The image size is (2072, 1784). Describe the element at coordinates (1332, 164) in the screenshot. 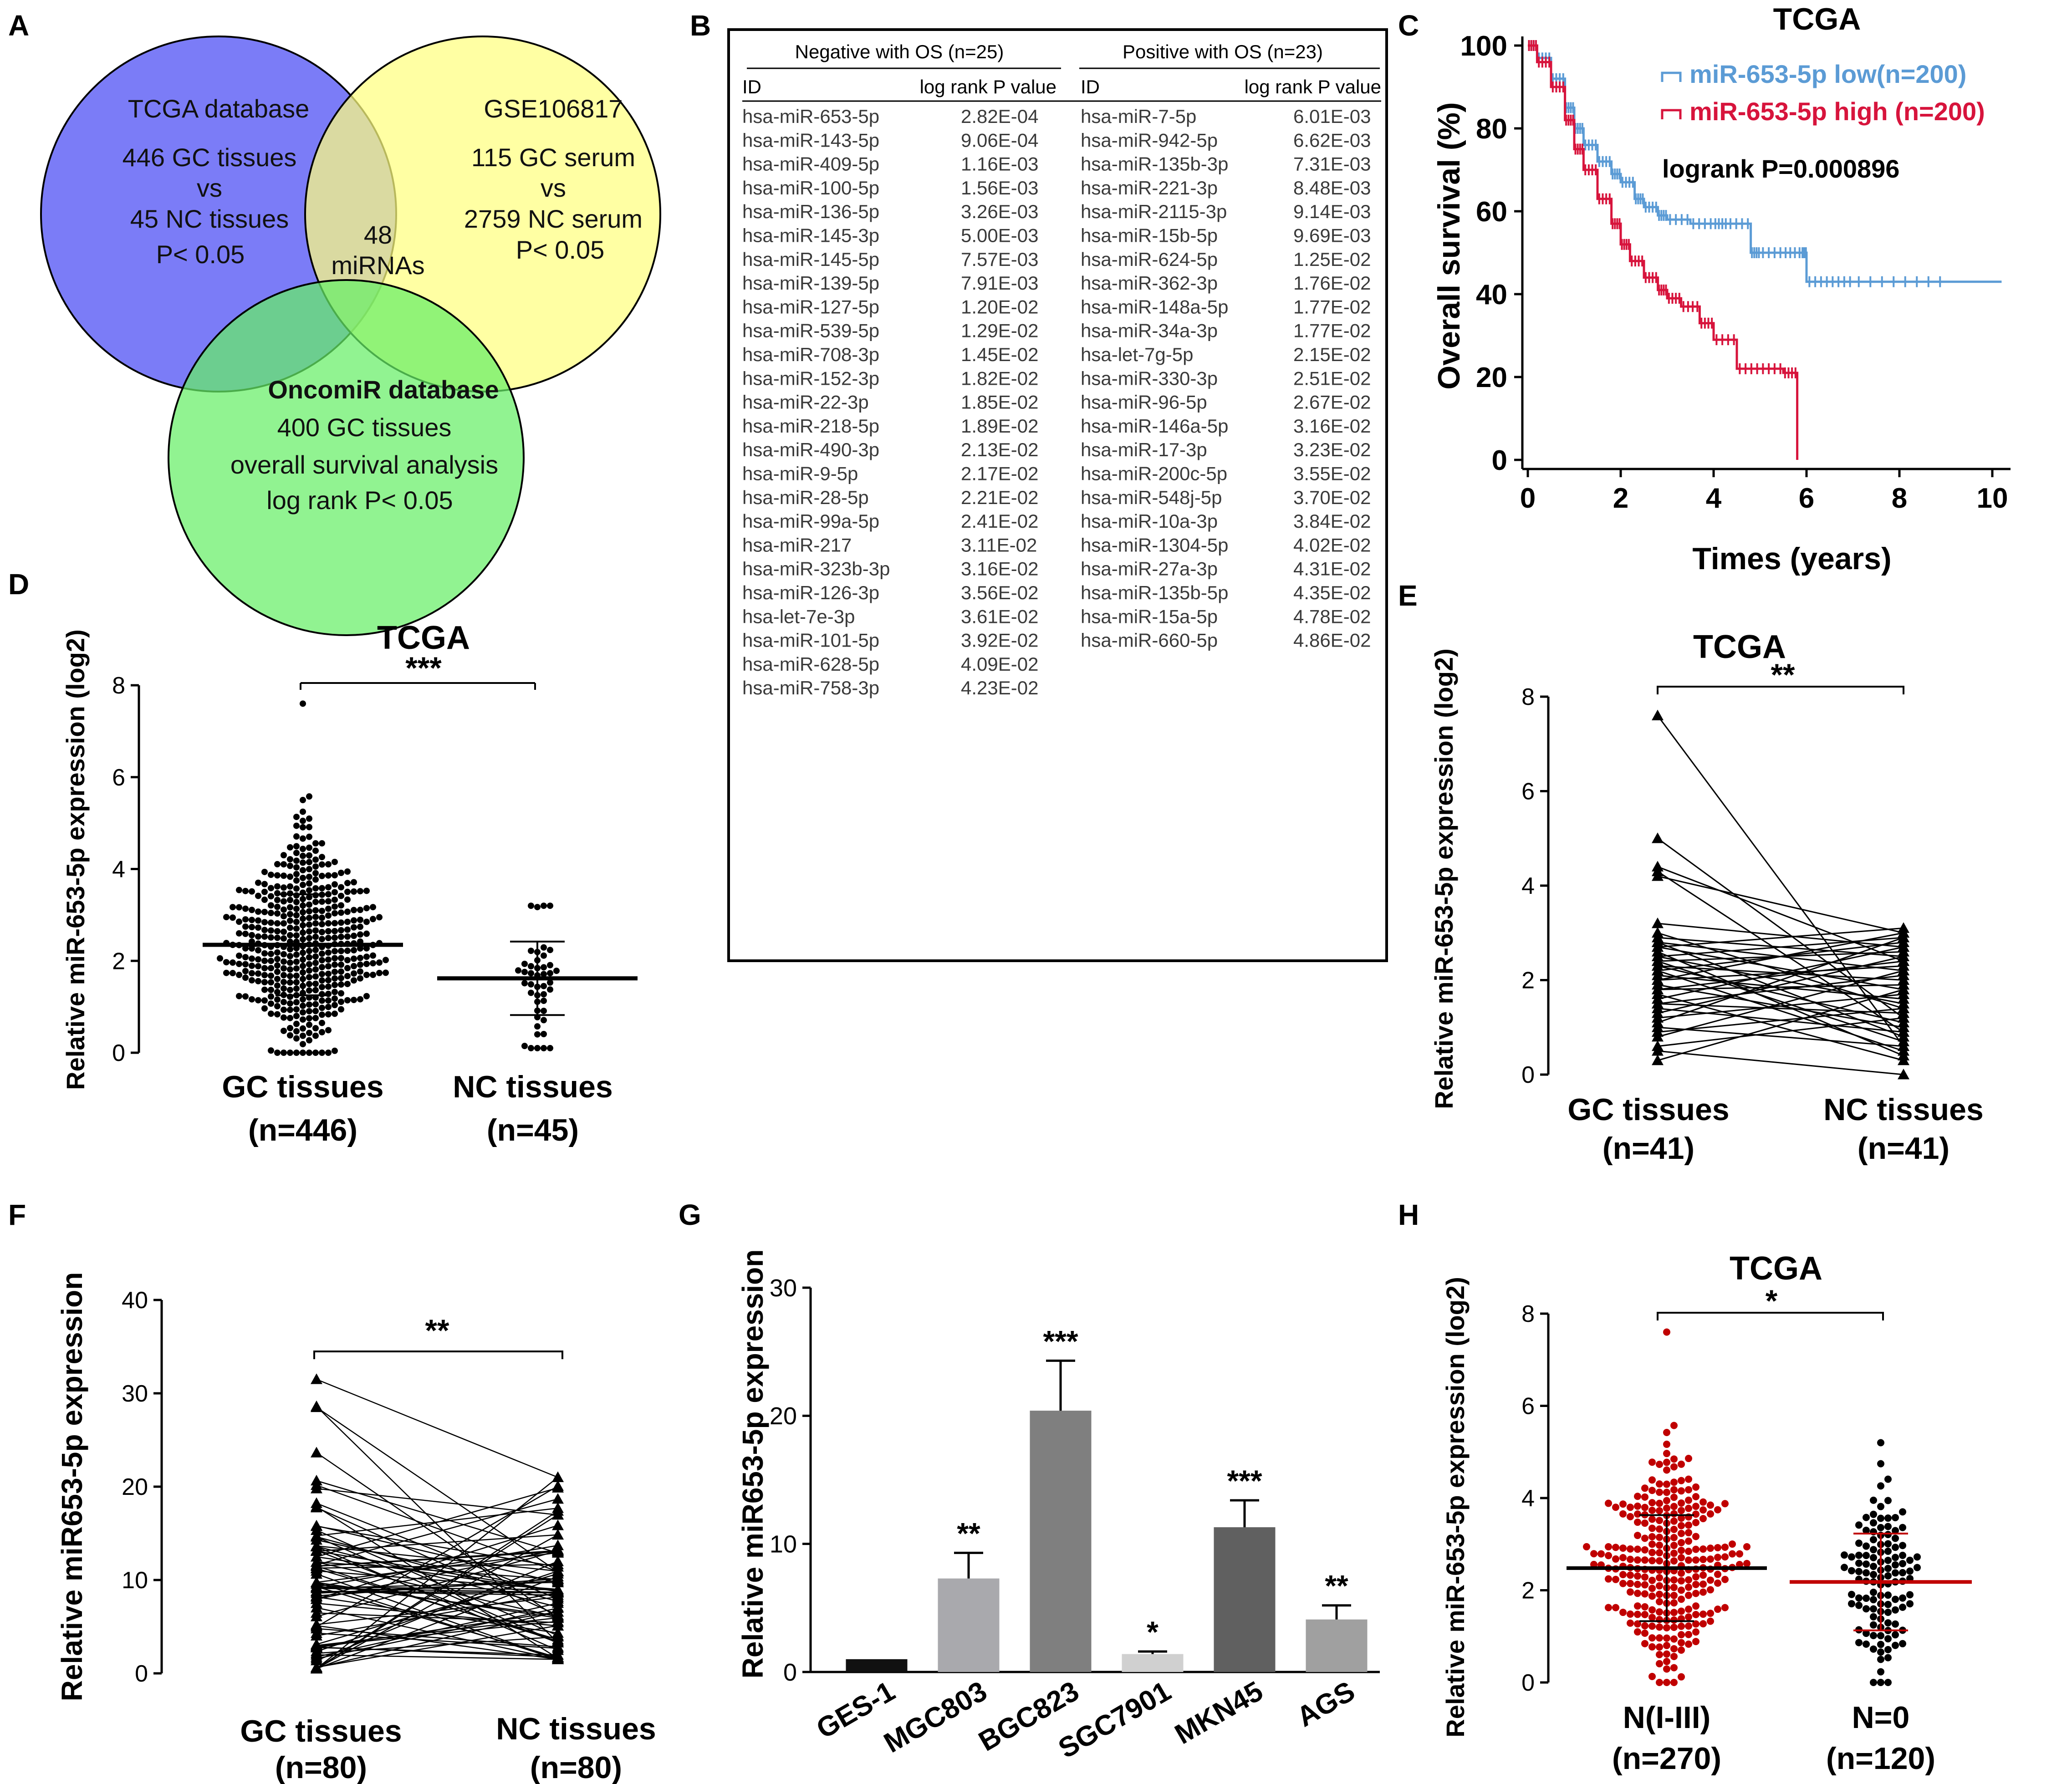

I see `table-pos-pvalue: 7.31E-03` at that location.